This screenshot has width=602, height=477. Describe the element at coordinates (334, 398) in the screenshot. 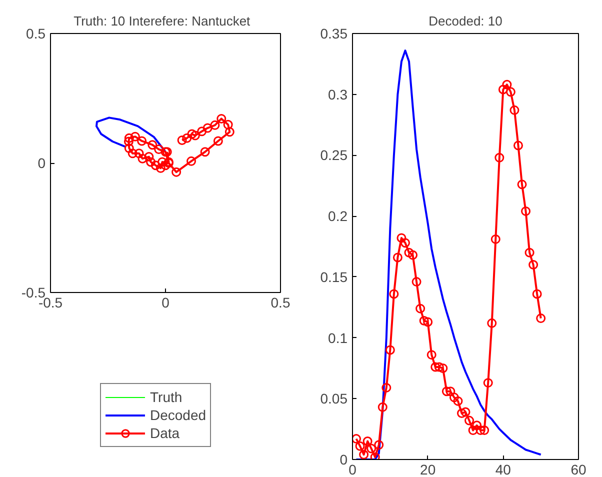

I see `y-tick-label: 0.05` at that location.